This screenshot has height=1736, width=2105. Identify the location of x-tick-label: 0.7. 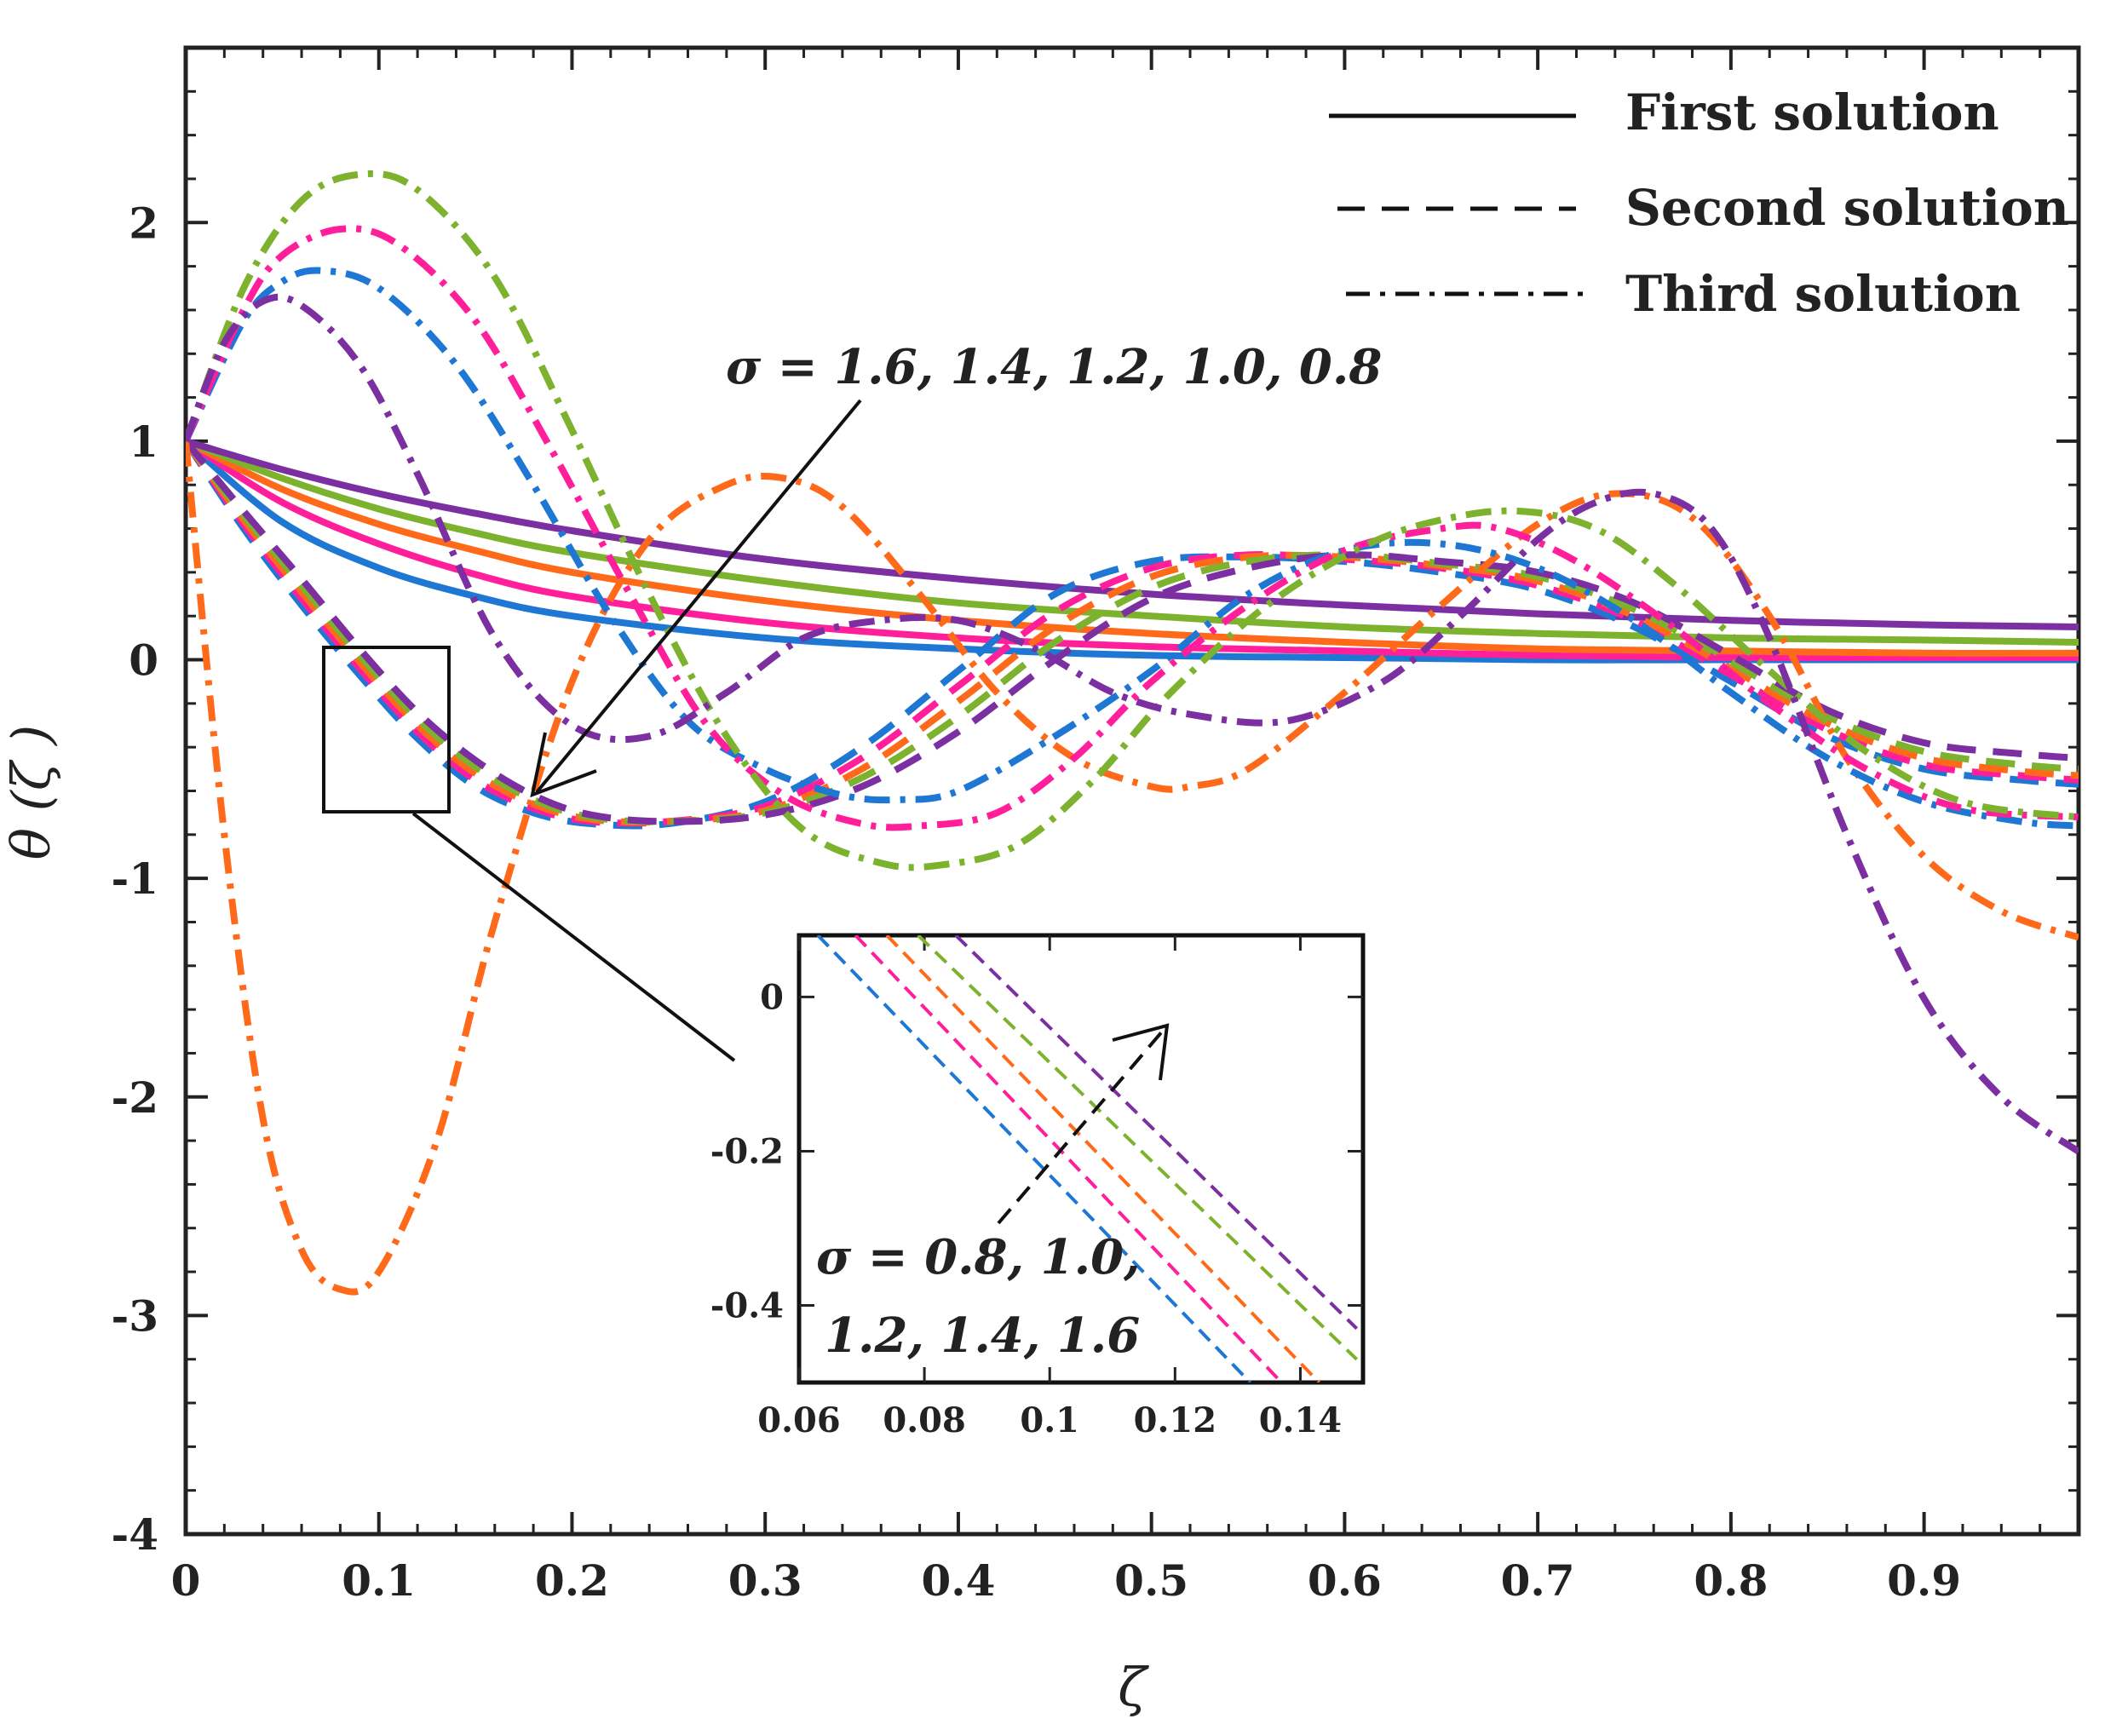
(1538, 1580).